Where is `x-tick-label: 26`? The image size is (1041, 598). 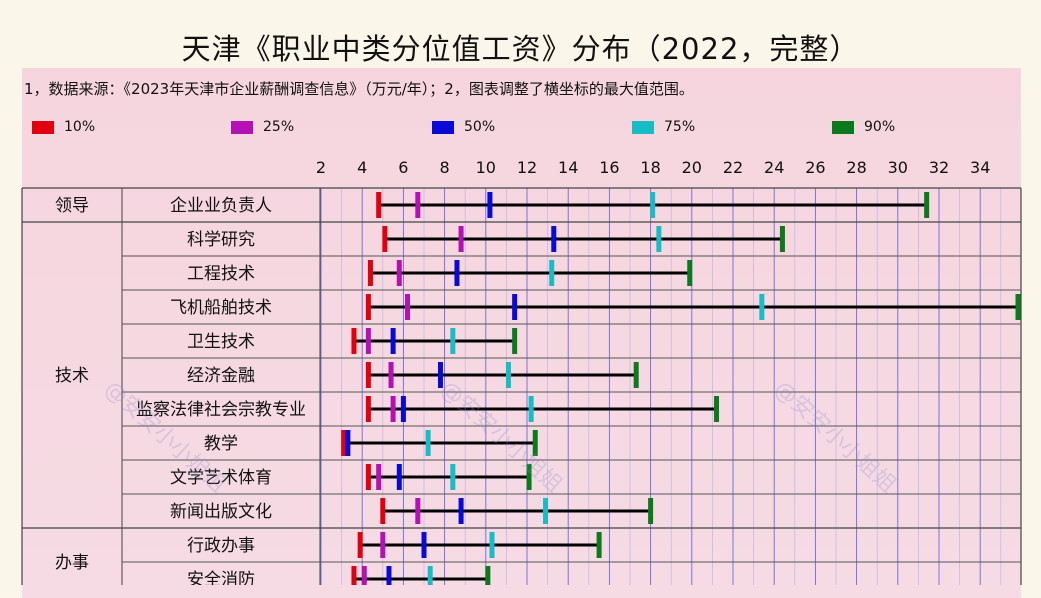 x-tick-label: 26 is located at coordinates (815, 167).